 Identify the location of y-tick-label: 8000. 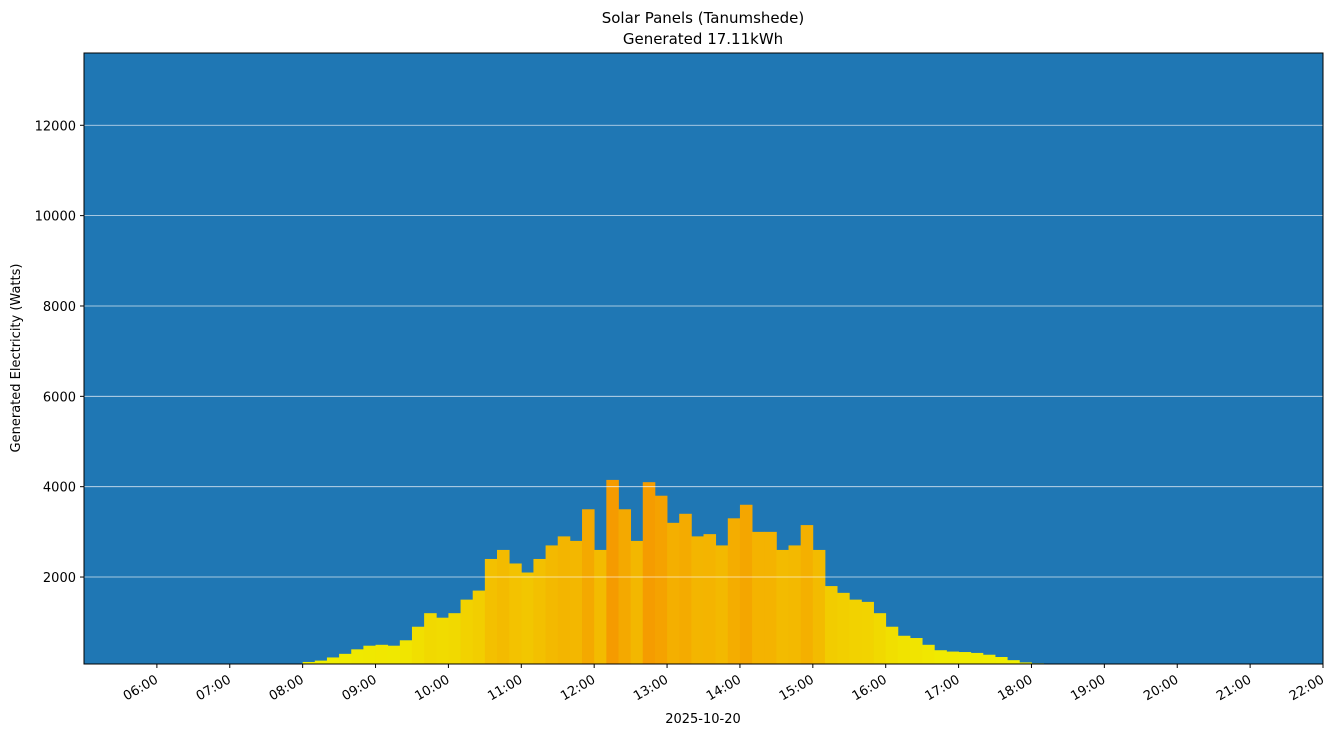
(59, 307).